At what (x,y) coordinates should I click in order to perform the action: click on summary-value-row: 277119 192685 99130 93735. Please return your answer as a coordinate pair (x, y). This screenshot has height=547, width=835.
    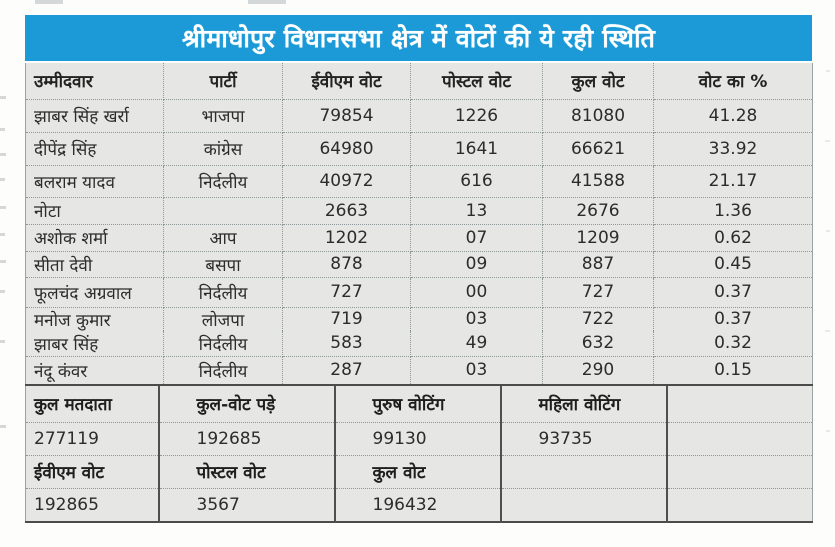
    Looking at the image, I should click on (419, 439).